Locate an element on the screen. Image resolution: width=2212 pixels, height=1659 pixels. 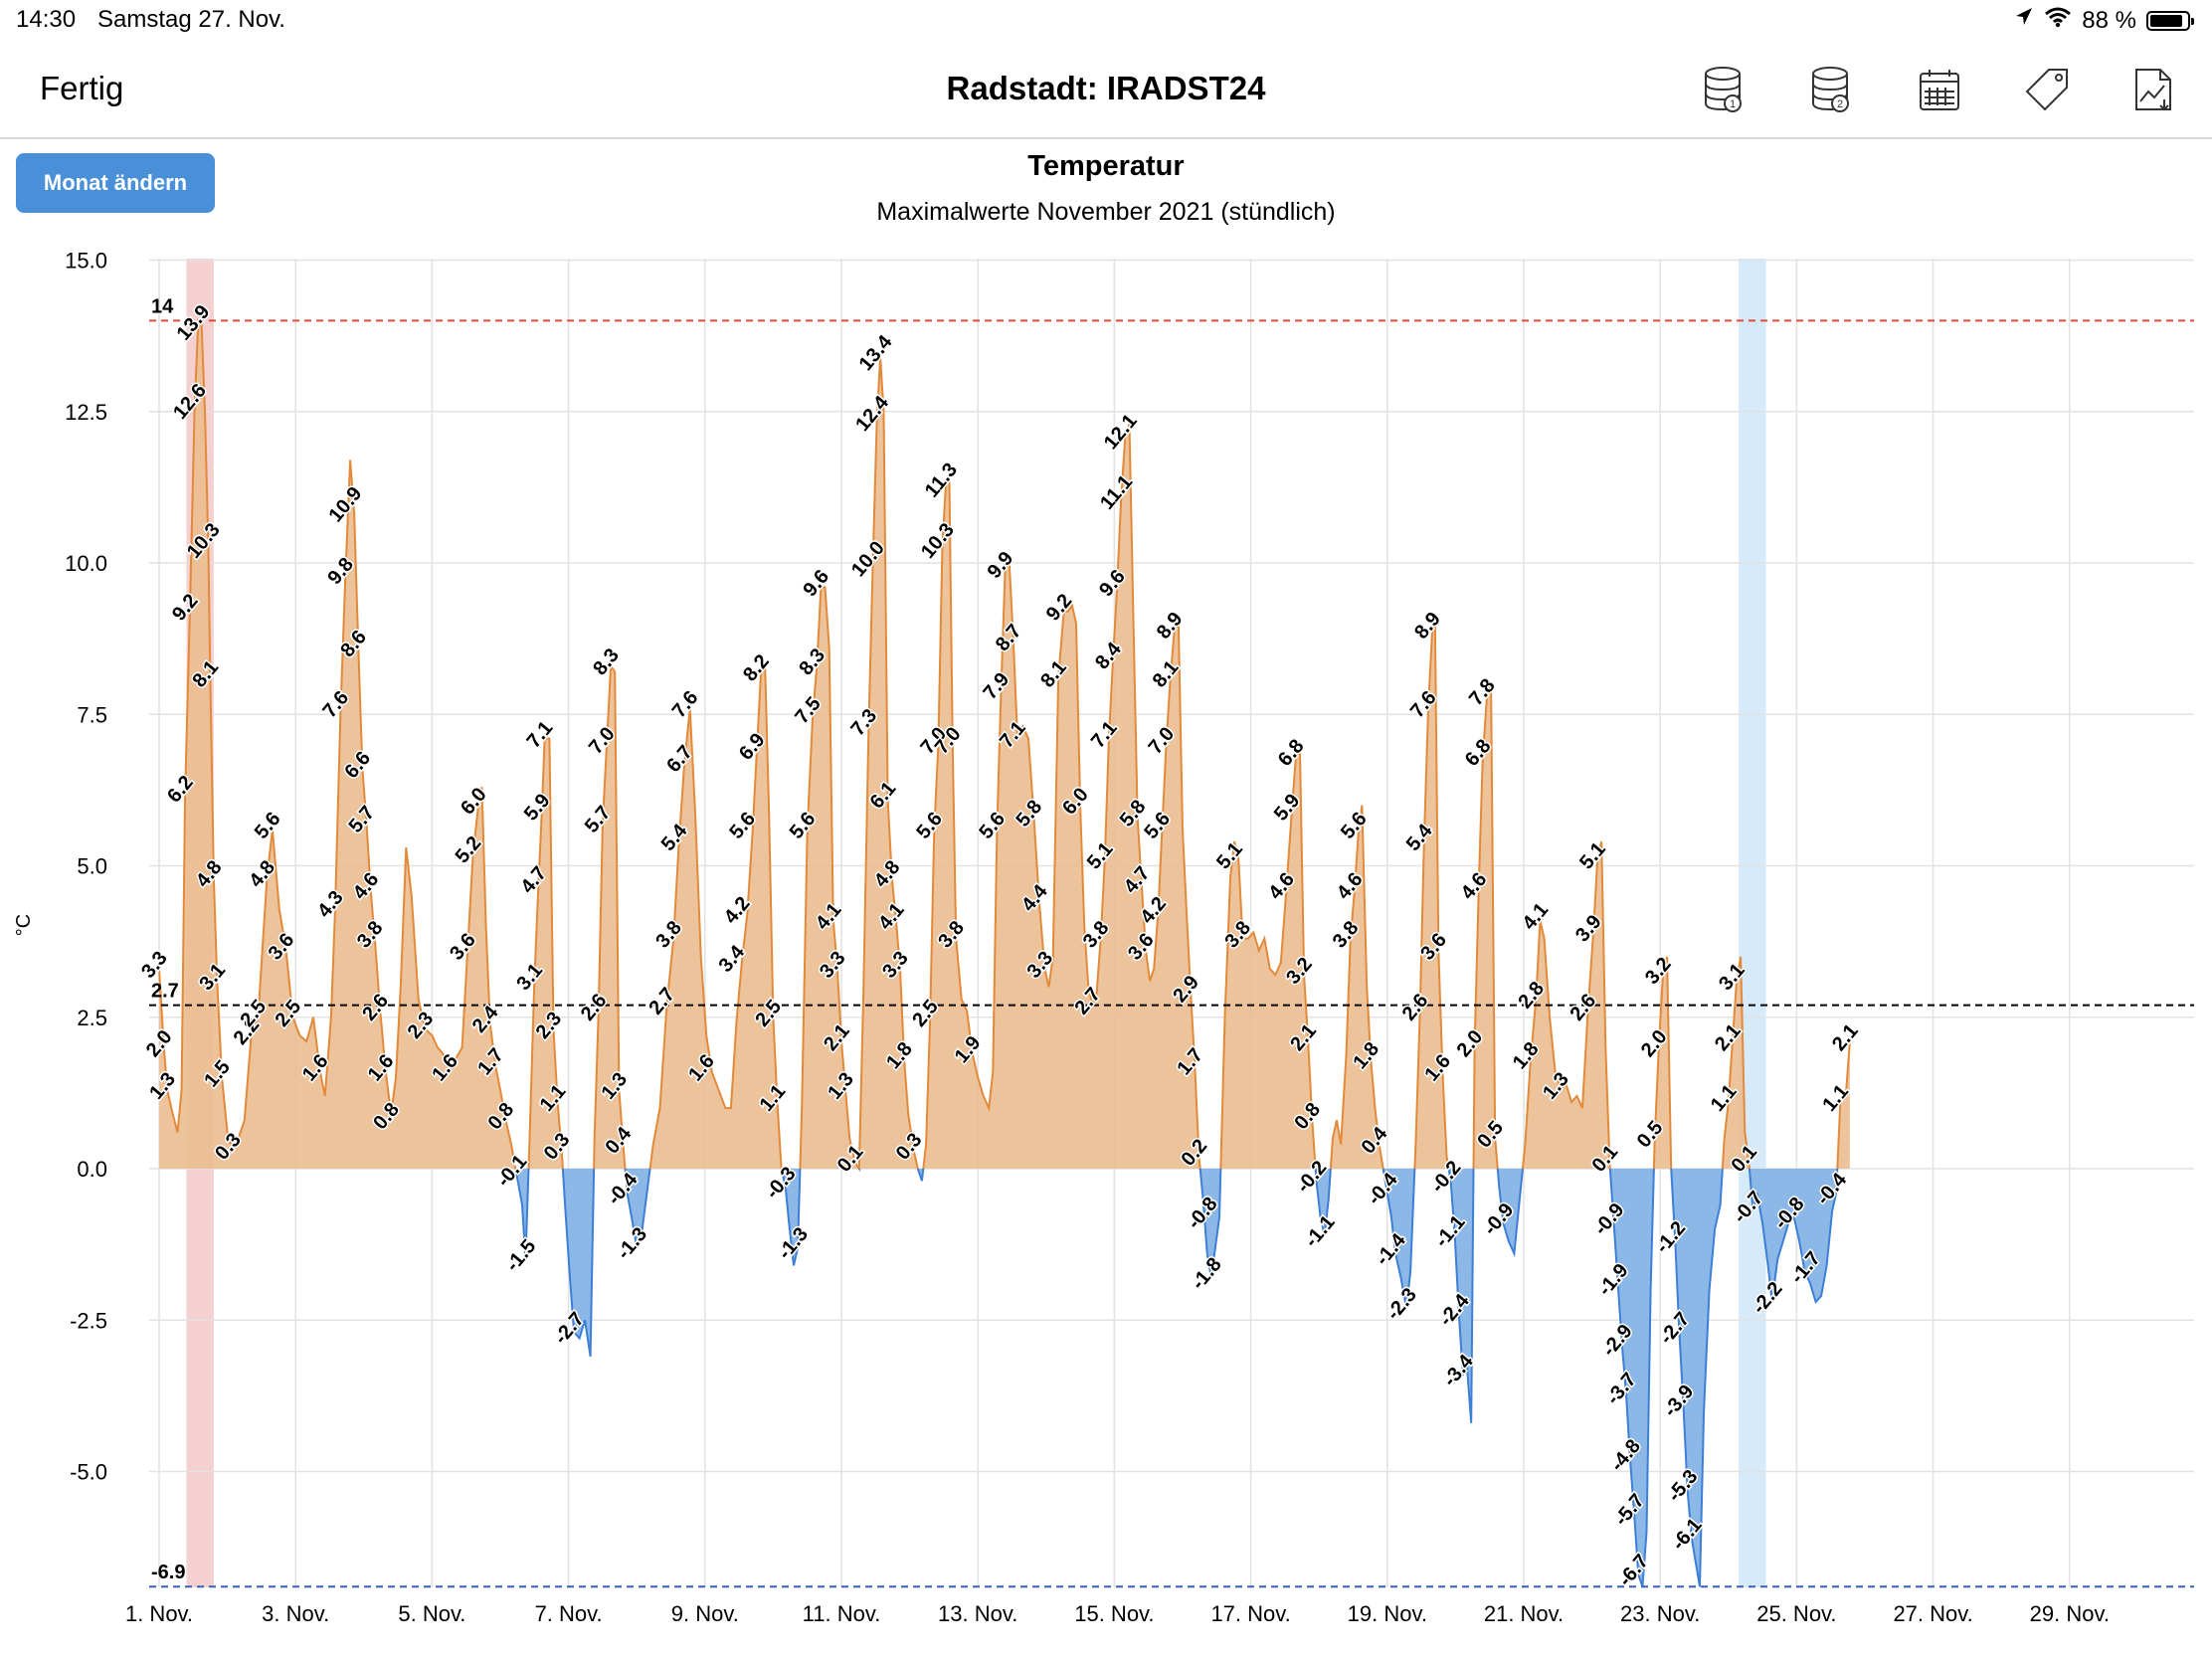
y-tick-label: 5.0 is located at coordinates (92, 866).